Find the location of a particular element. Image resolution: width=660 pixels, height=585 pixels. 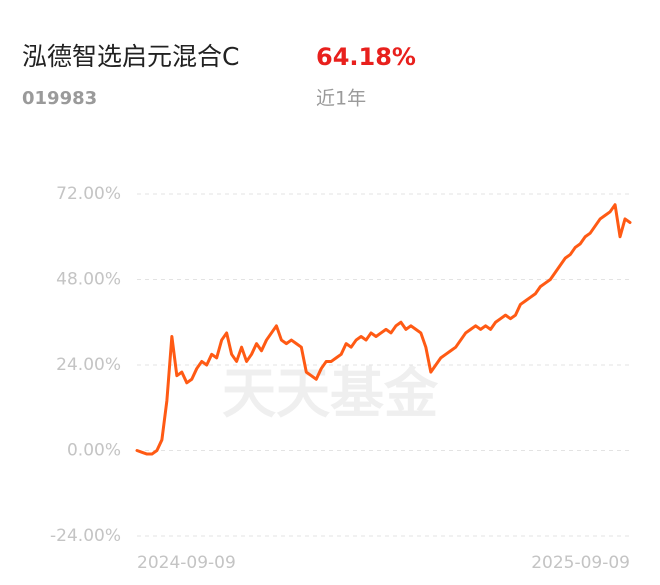

y-tick-label: 72.00% is located at coordinates (88, 194).